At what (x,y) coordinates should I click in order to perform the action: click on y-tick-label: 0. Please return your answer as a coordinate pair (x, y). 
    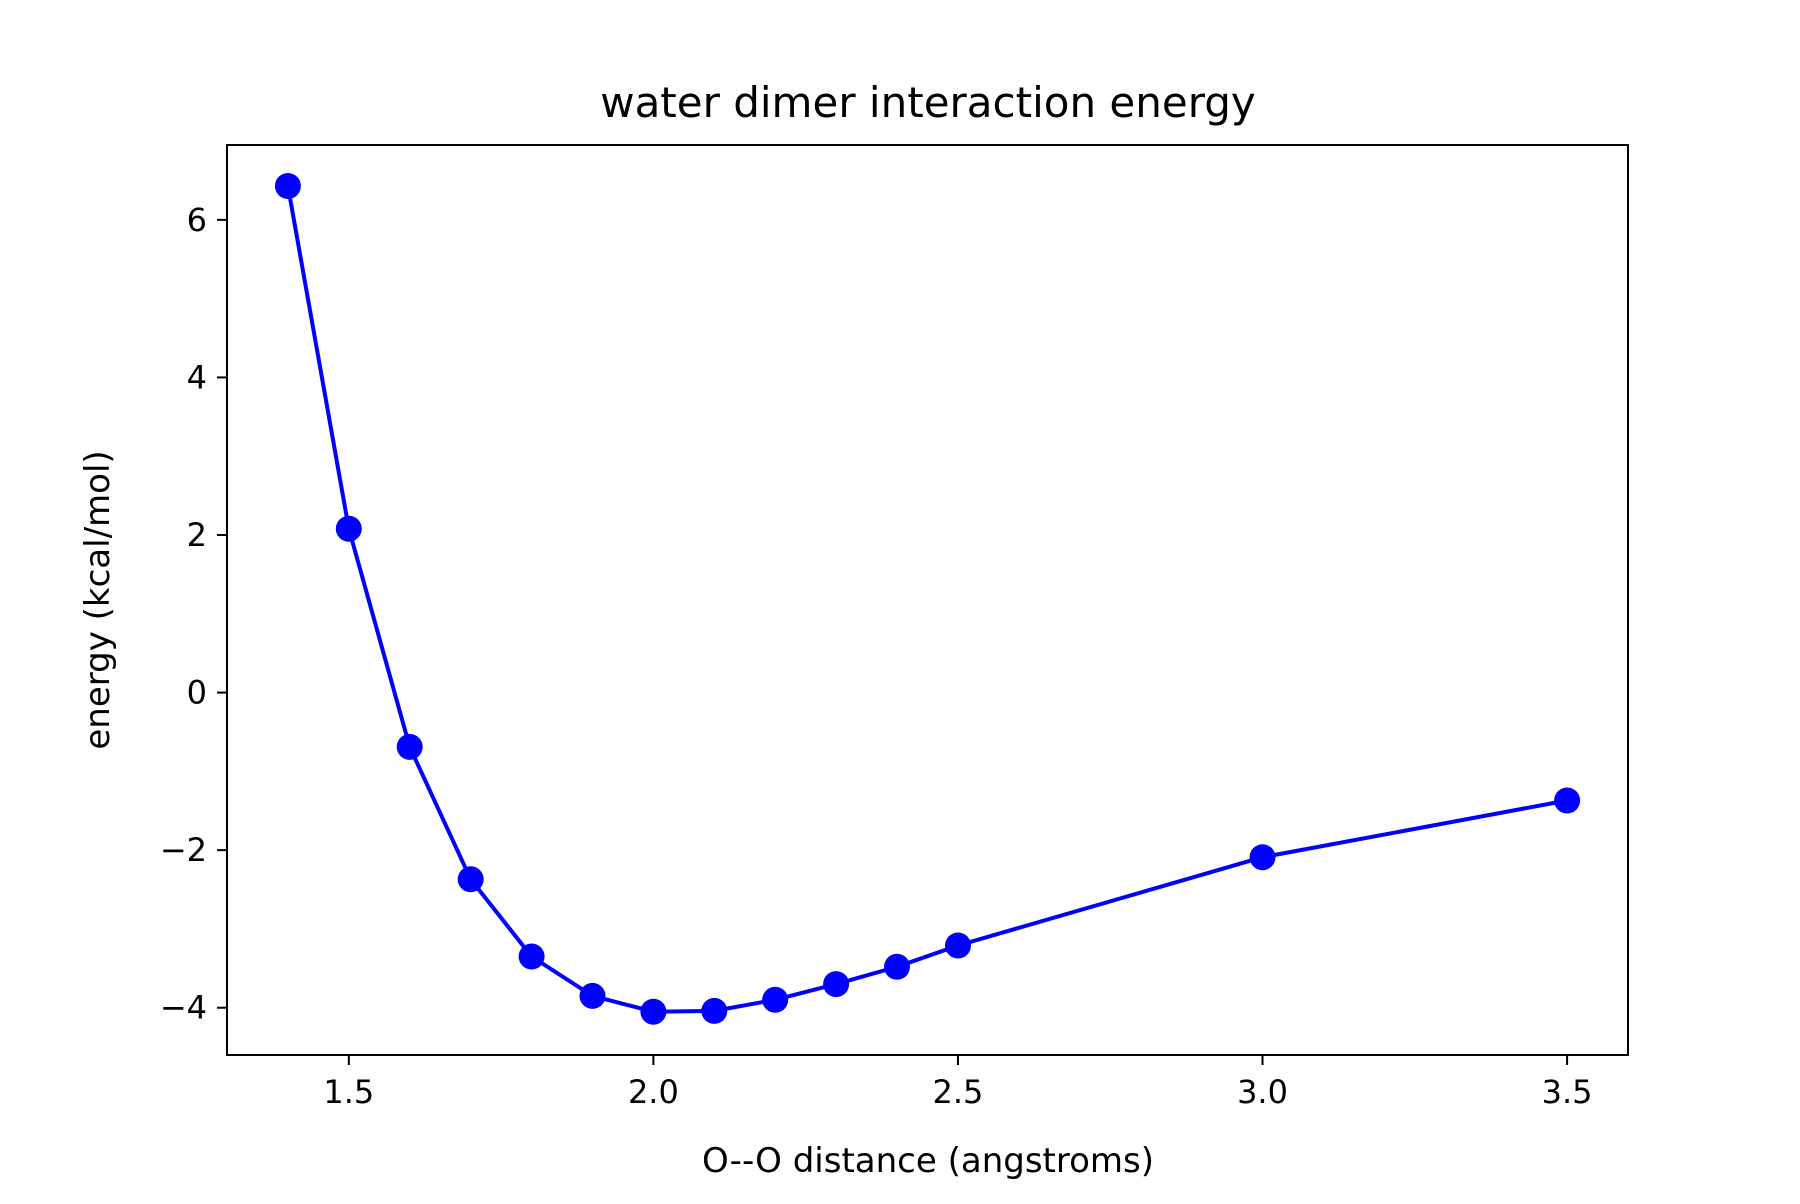
    Looking at the image, I should click on (197, 693).